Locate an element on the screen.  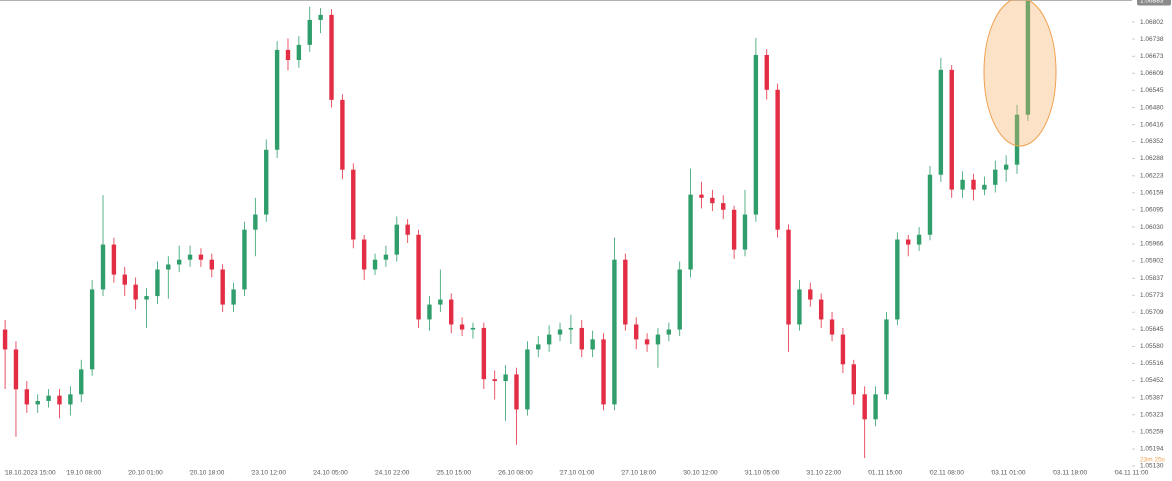
x-tick-label: 31.10 05:00 is located at coordinates (762, 473).